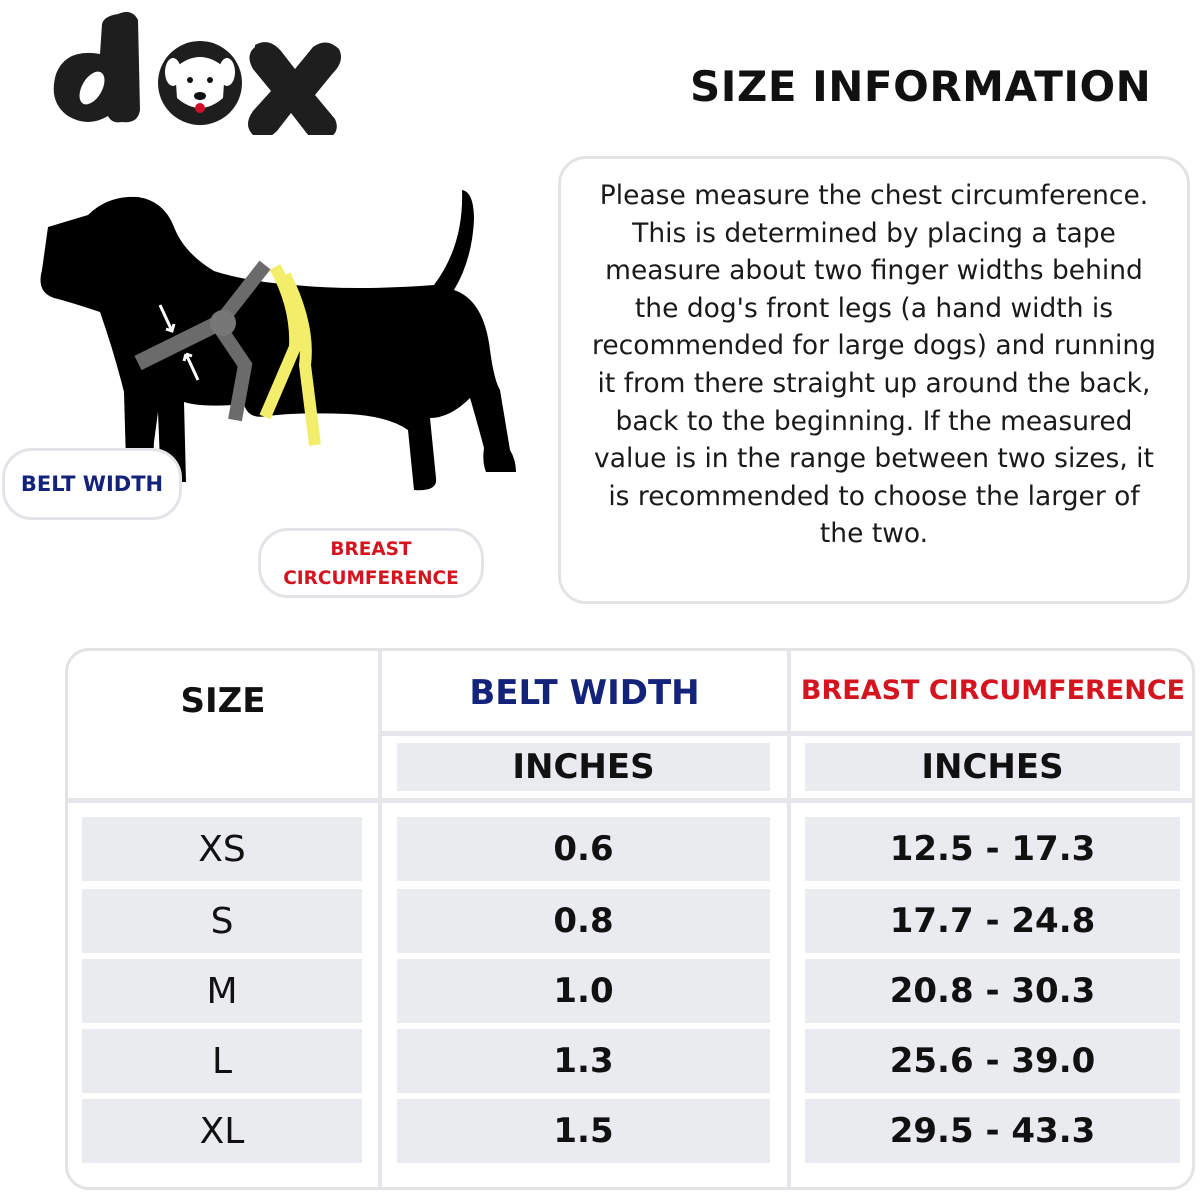 This screenshot has height=1192, width=1200. I want to click on dog-silhouette, so click(278, 340).